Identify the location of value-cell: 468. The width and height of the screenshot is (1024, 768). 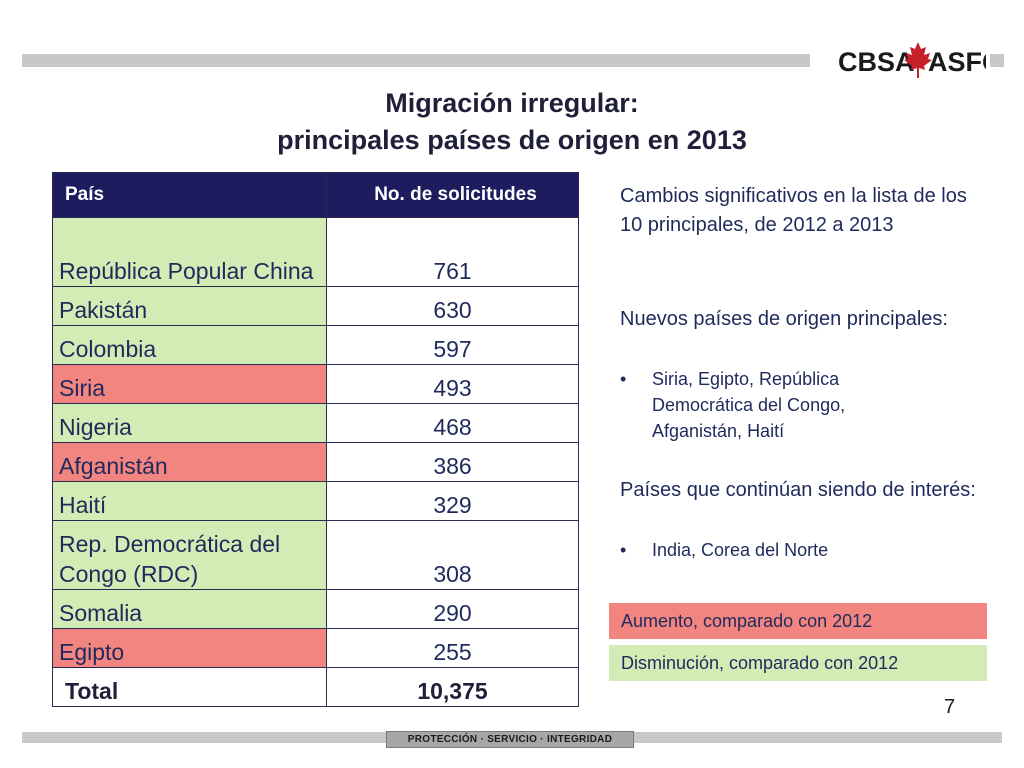
(452, 423).